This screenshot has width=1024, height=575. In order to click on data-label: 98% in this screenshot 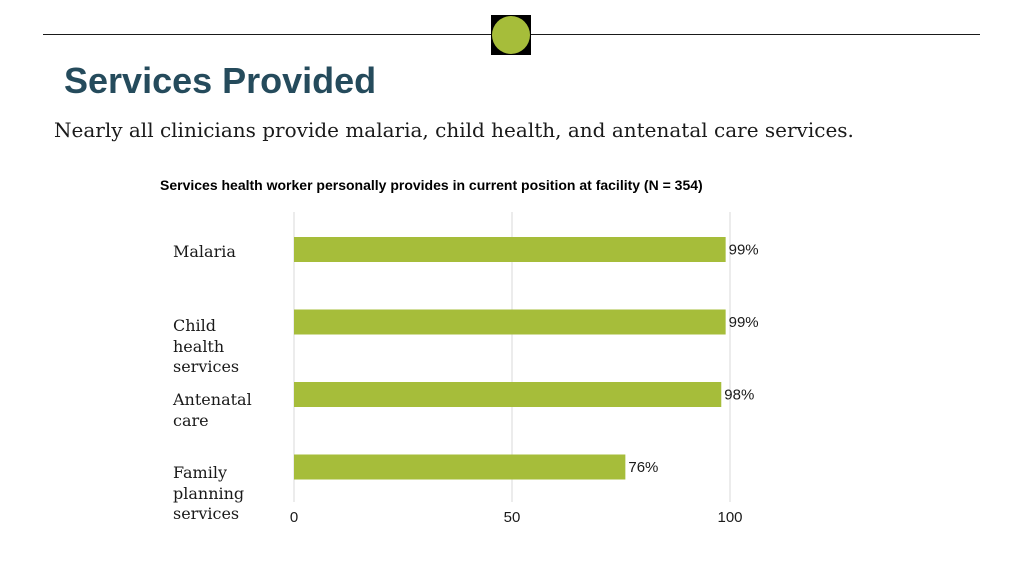, I will do `click(739, 395)`.